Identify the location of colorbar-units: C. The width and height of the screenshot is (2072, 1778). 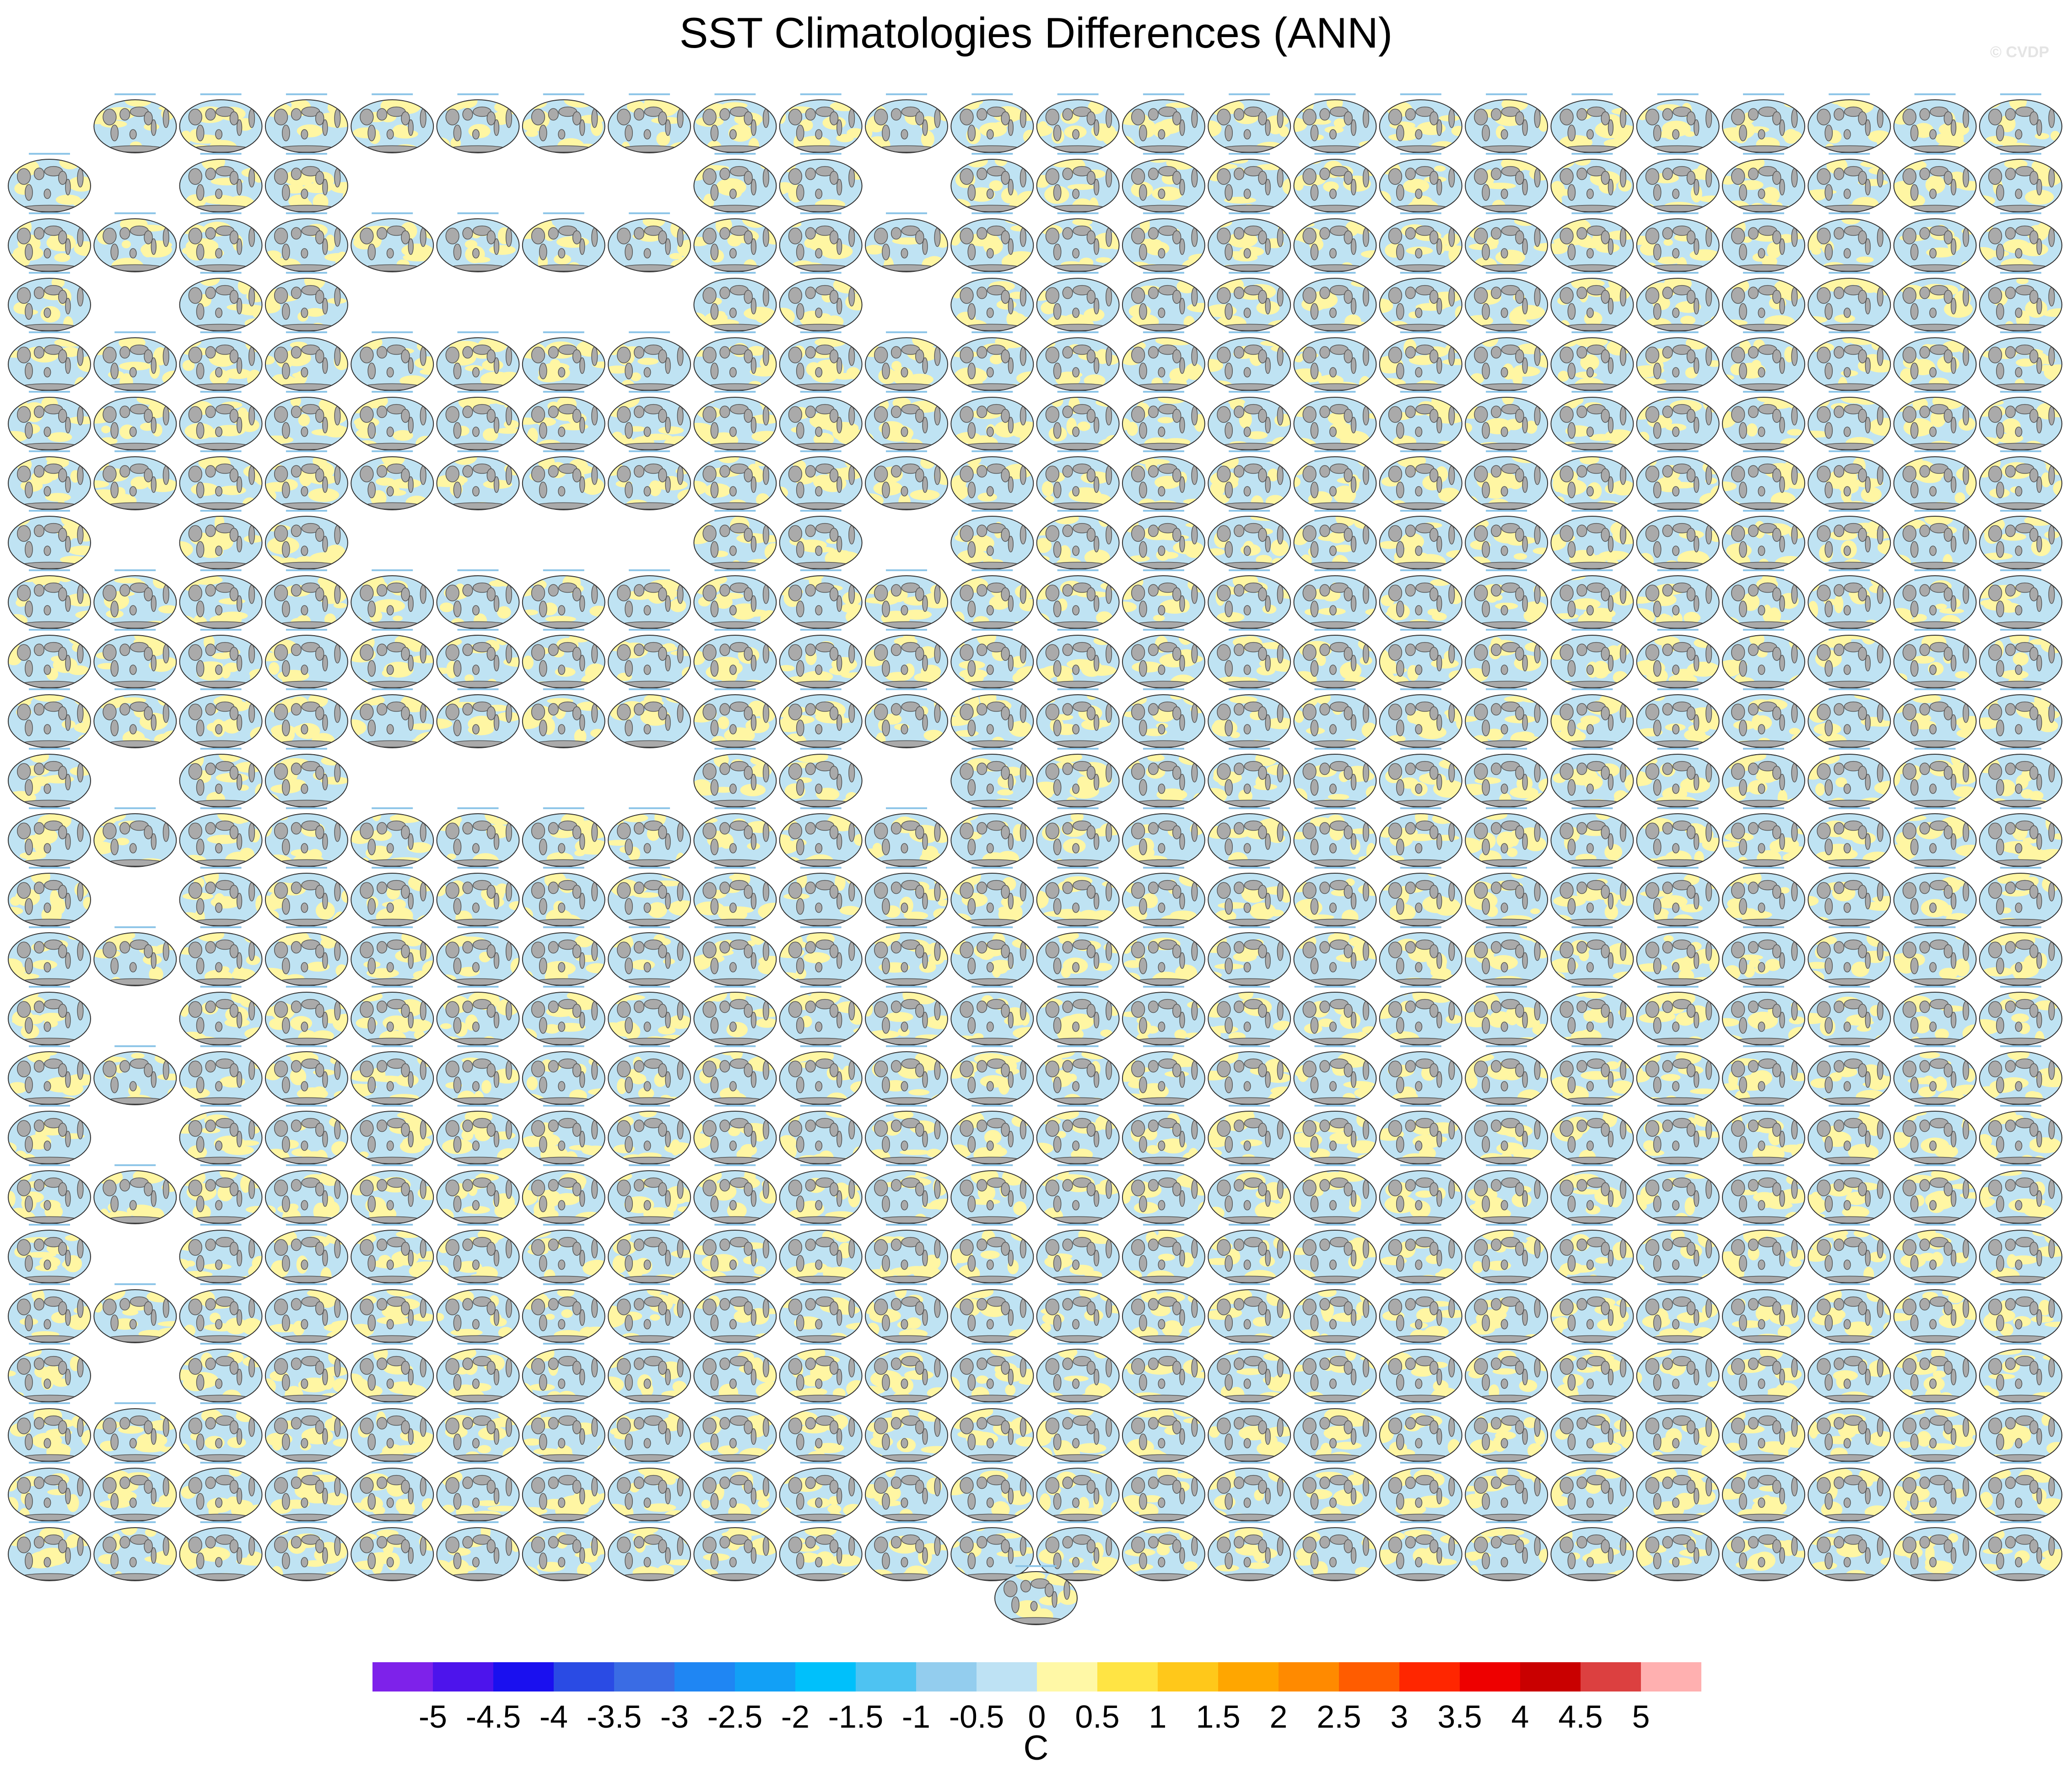
(1036, 1748).